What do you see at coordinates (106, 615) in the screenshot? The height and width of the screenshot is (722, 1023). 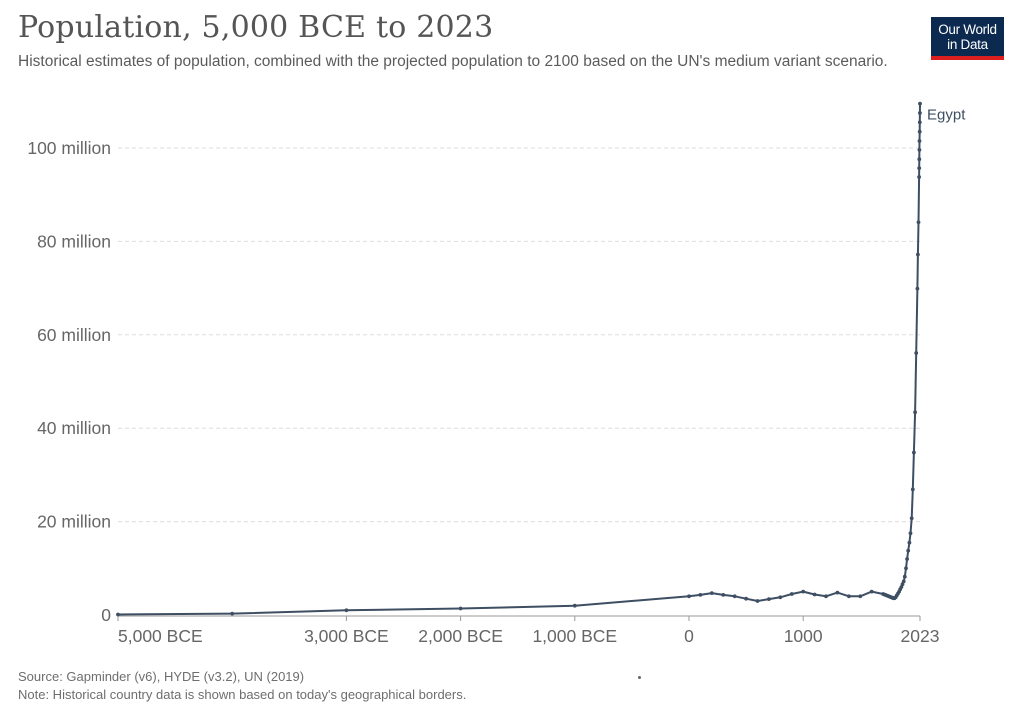 I see `y-tick-label-0: 0` at bounding box center [106, 615].